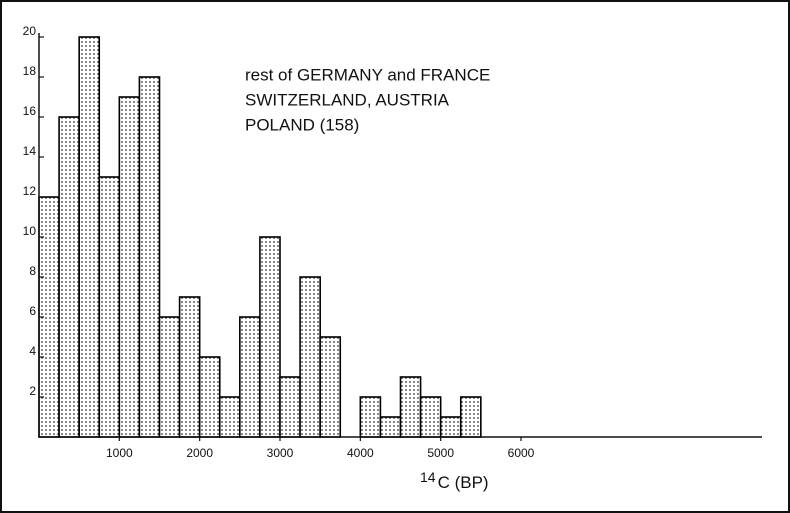  What do you see at coordinates (30, 151) in the screenshot?
I see `y-tick-label: 14` at bounding box center [30, 151].